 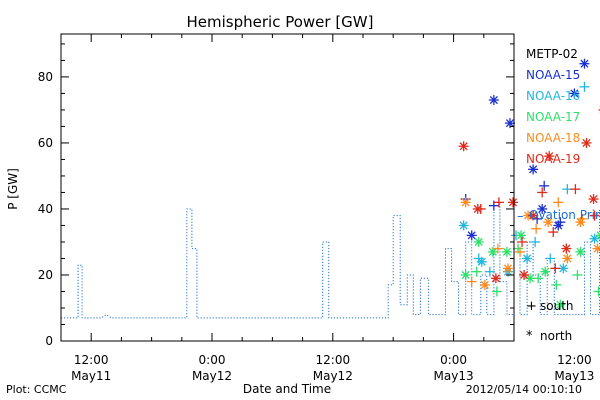 What do you see at coordinates (531, 306) in the screenshot?
I see `symbol-key-south-symbol: +` at bounding box center [531, 306].